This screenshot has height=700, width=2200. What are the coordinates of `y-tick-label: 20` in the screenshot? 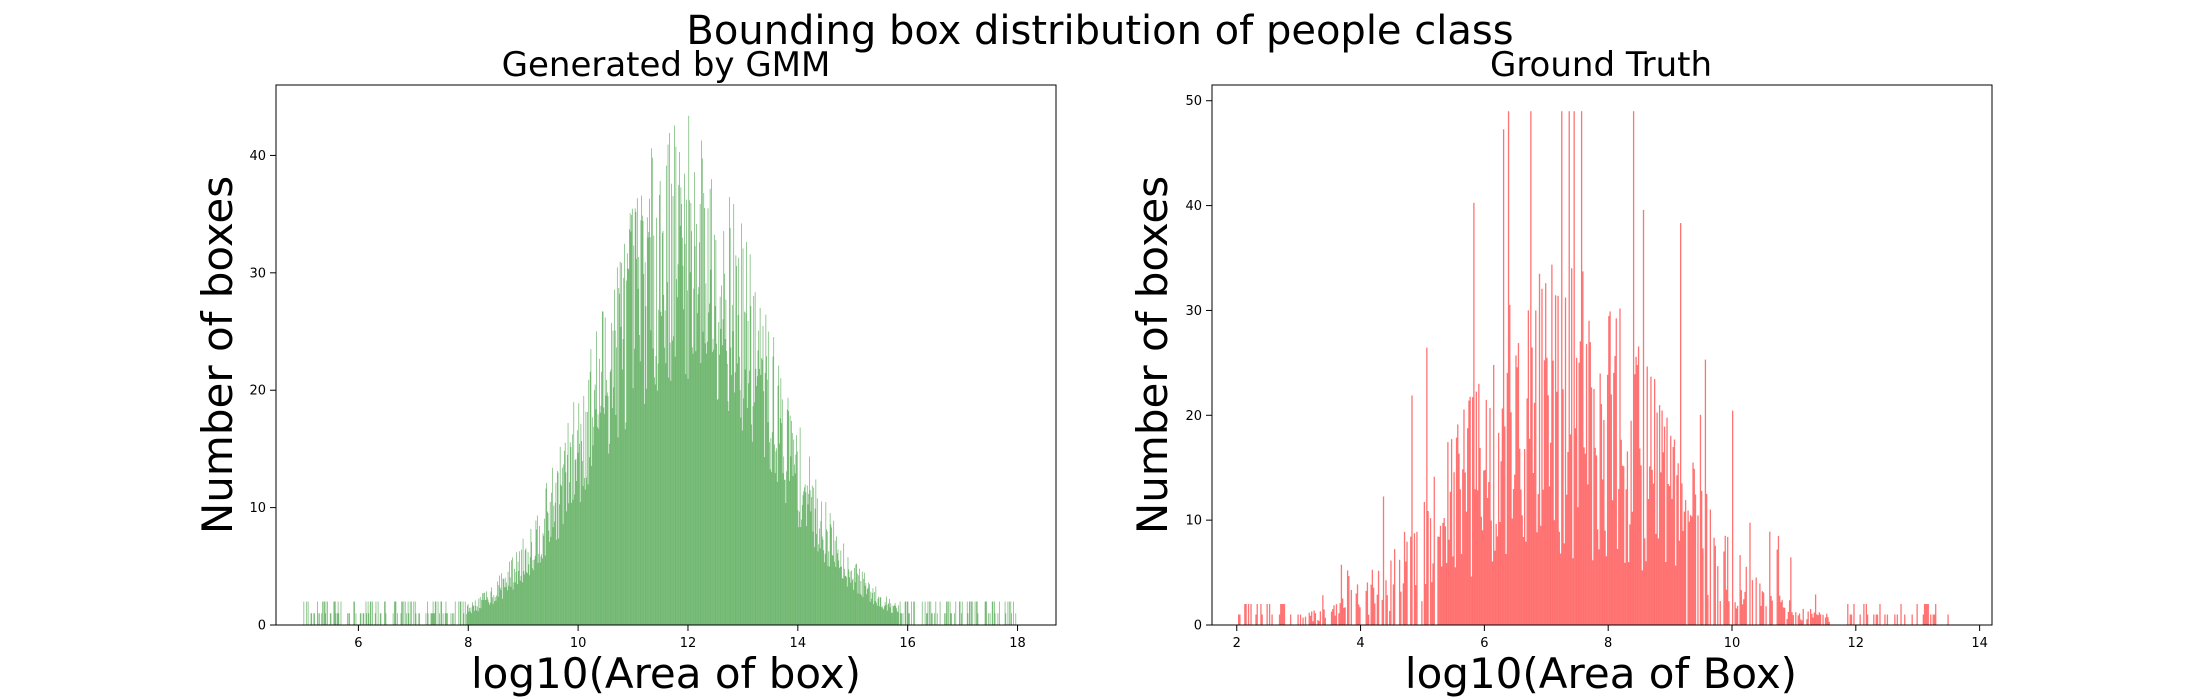 It's located at (1193, 416).